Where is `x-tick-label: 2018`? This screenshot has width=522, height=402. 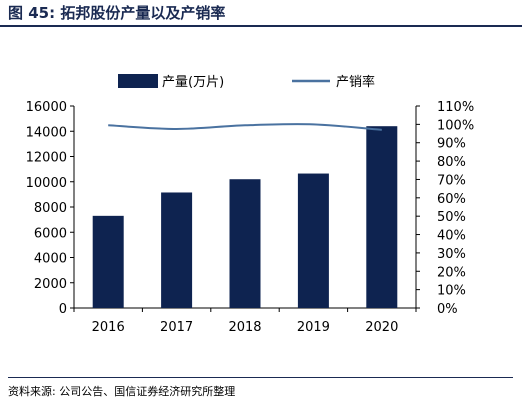
x-tick-label: 2018 is located at coordinates (244, 327).